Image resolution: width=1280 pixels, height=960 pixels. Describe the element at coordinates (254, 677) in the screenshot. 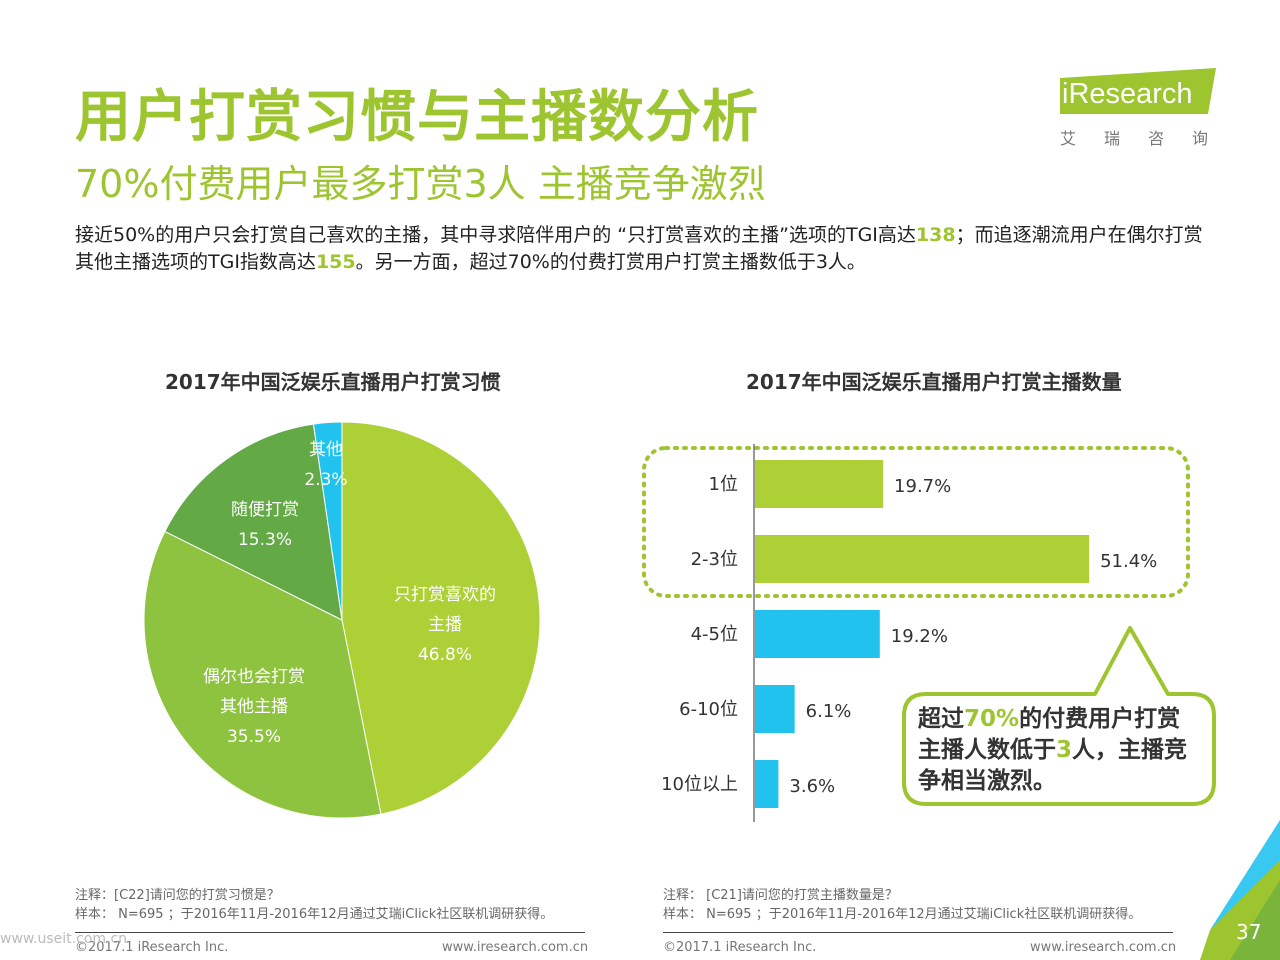

I see `pie-slice-label: 偶尔也会打赏` at that location.